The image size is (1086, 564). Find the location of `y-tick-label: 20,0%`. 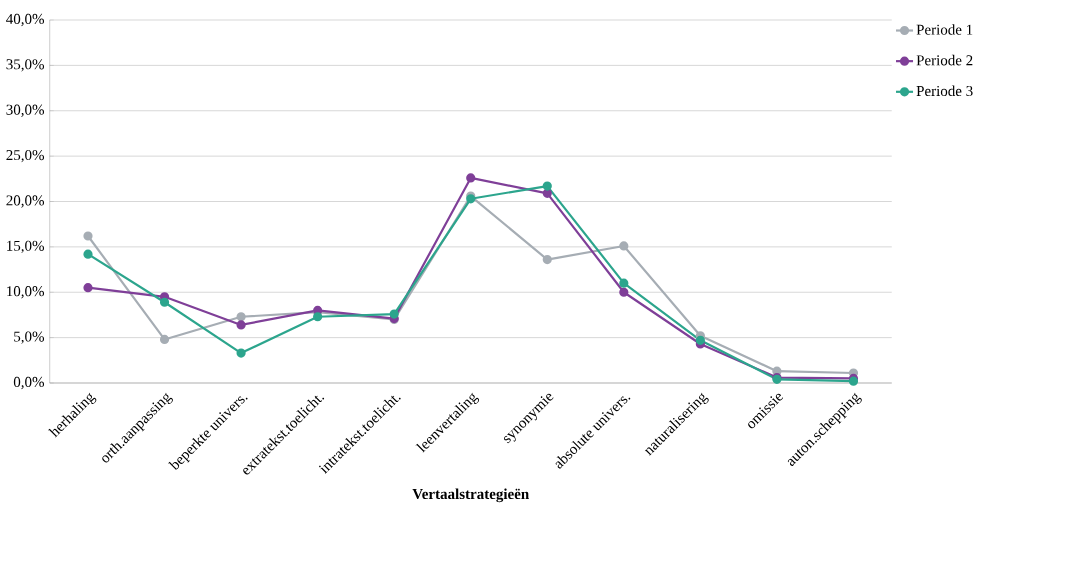

y-tick-label: 20,0% is located at coordinates (25, 201).